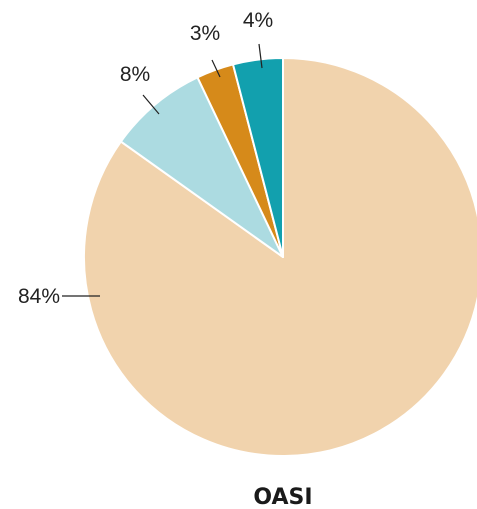 The width and height of the screenshot is (477, 509). I want to click on slice-label: 3%, so click(205, 33).